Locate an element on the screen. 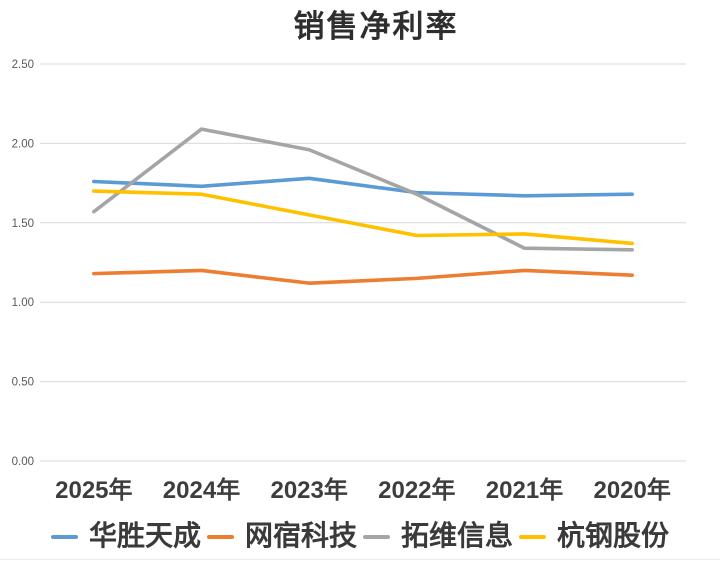  chart-title: 销售净利率 is located at coordinates (376, 26).